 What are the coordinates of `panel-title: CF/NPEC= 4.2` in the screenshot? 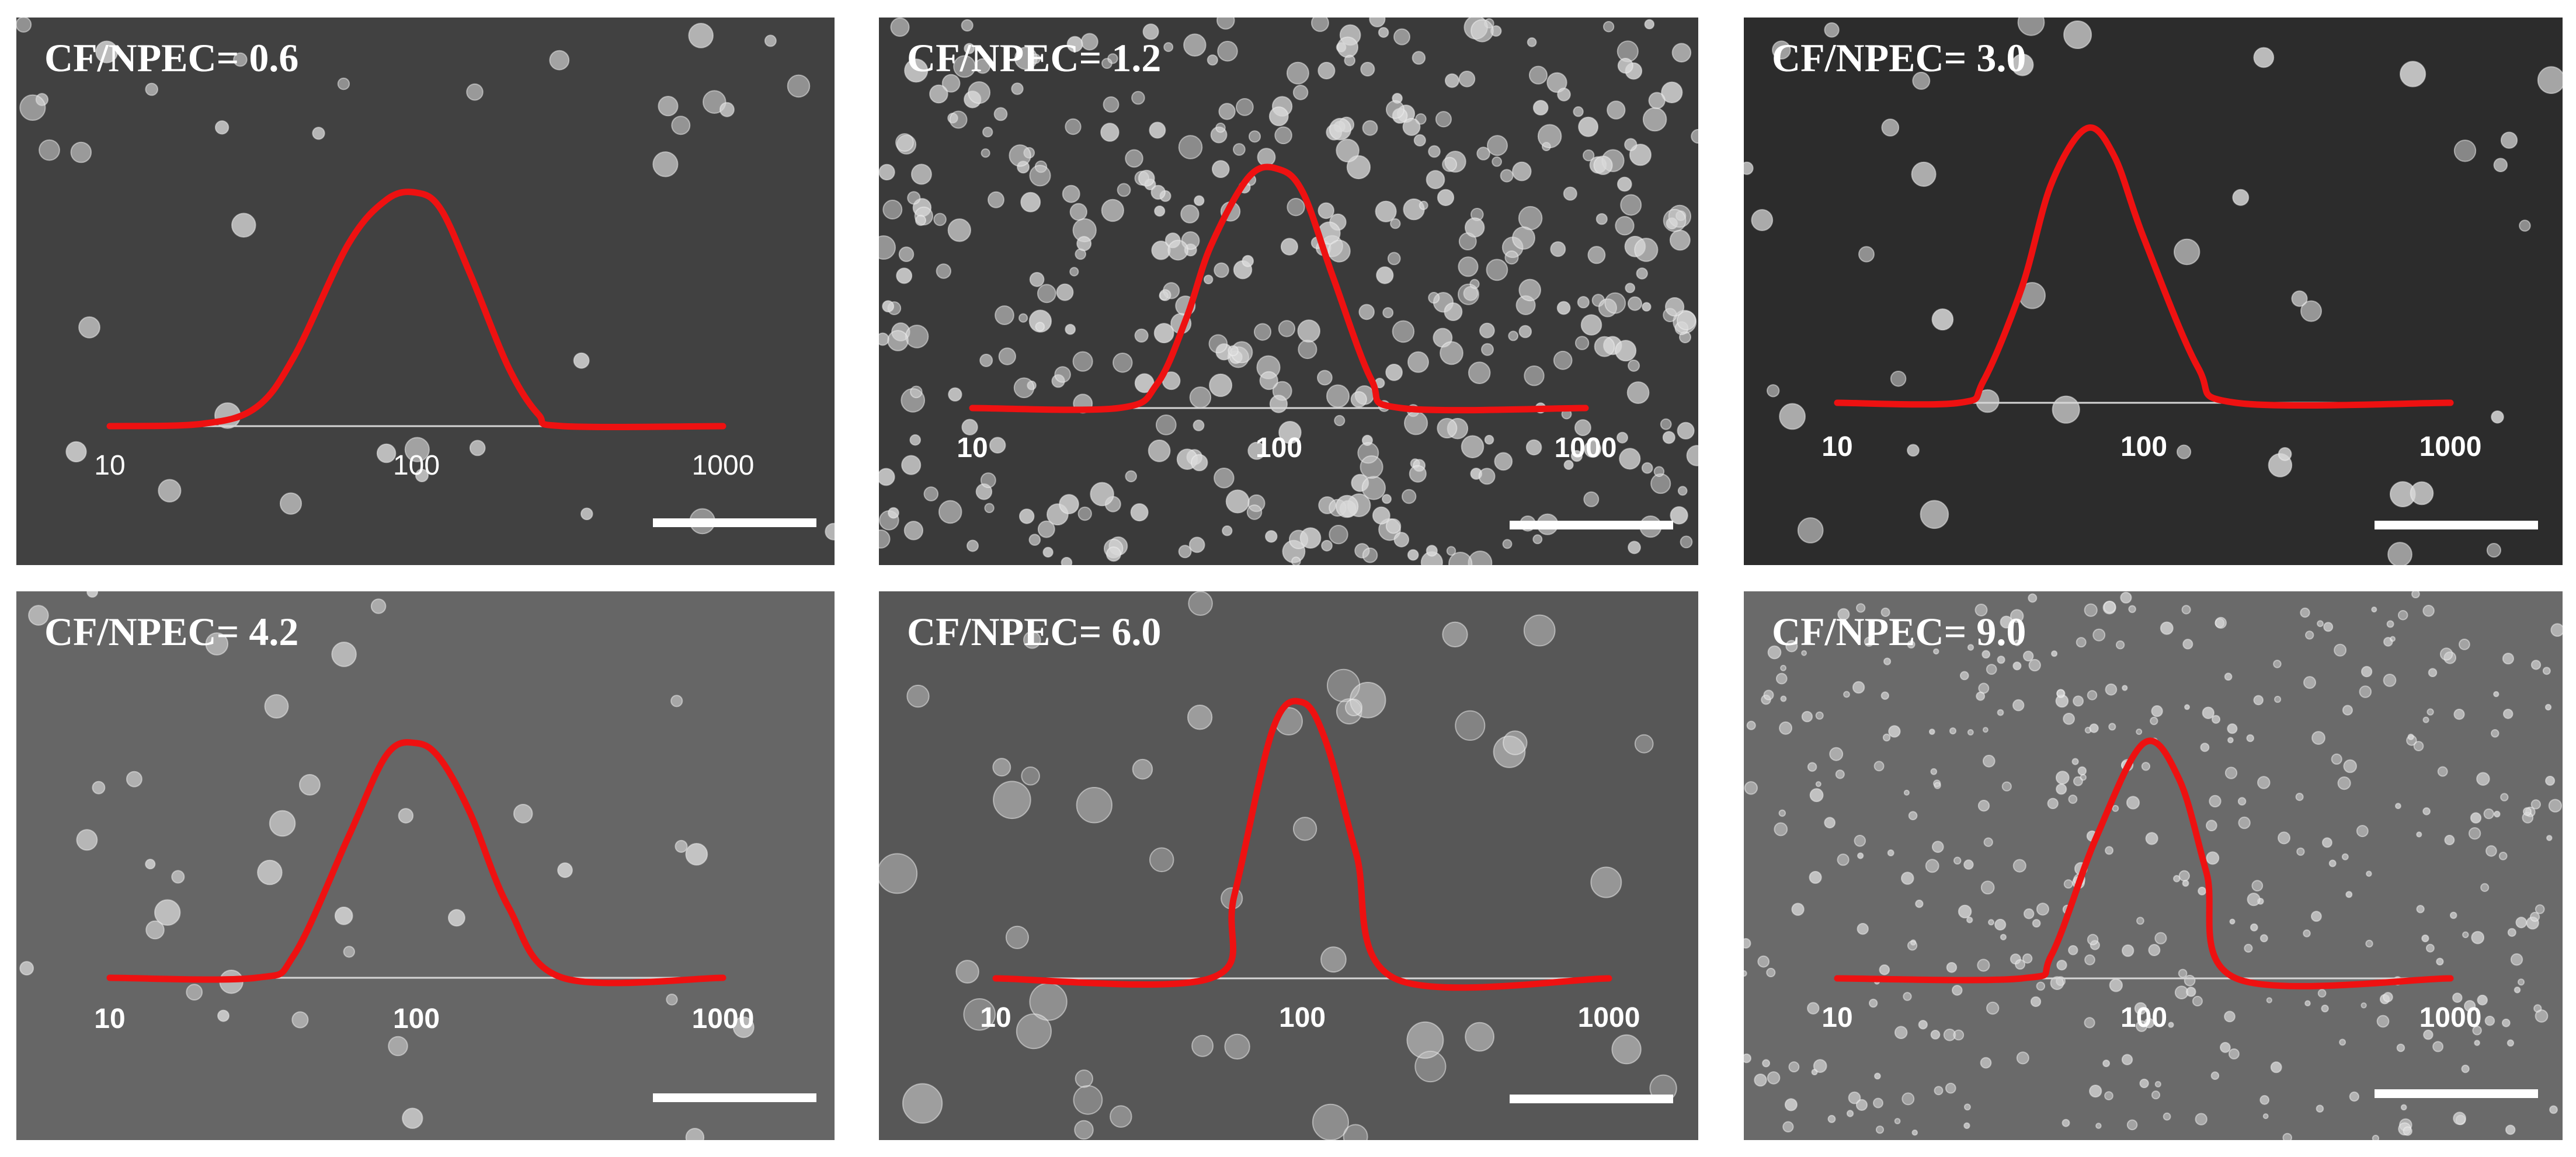 It's located at (171, 631).